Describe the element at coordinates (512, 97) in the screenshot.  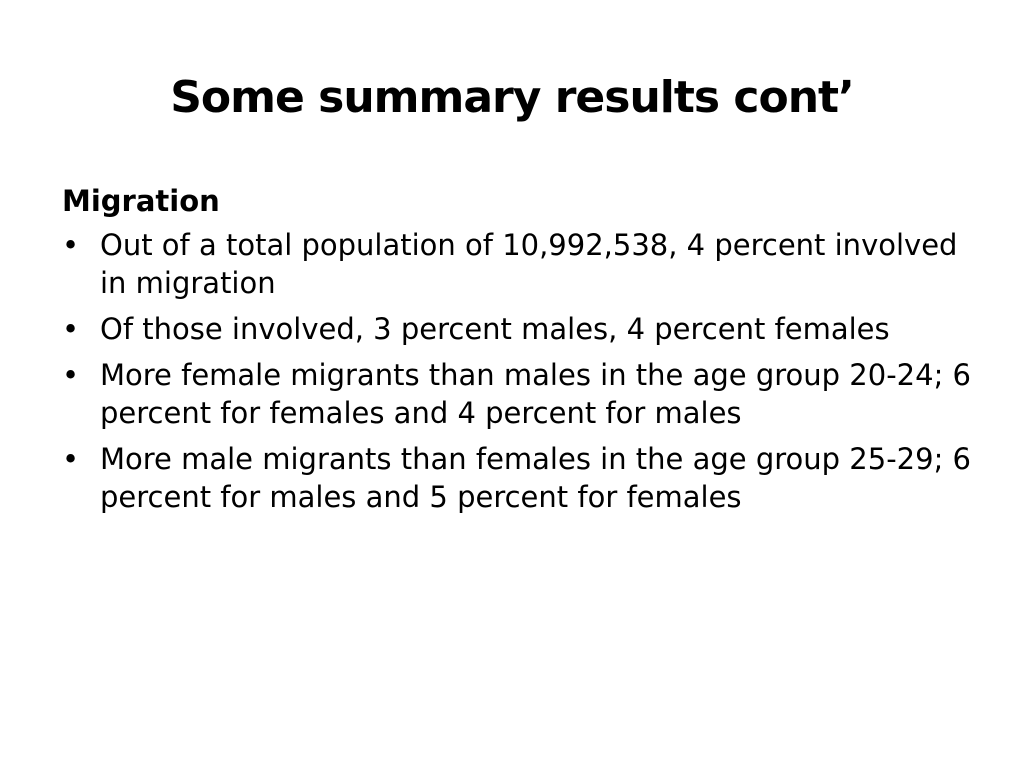
I see `slide-title: Some summary results cont’` at that location.